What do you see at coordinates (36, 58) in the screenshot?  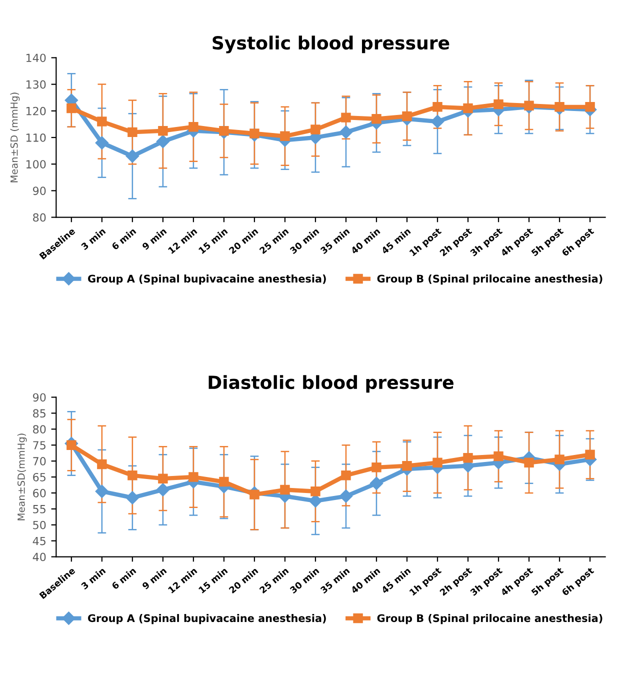 I see `y-tick-label: 140` at bounding box center [36, 58].